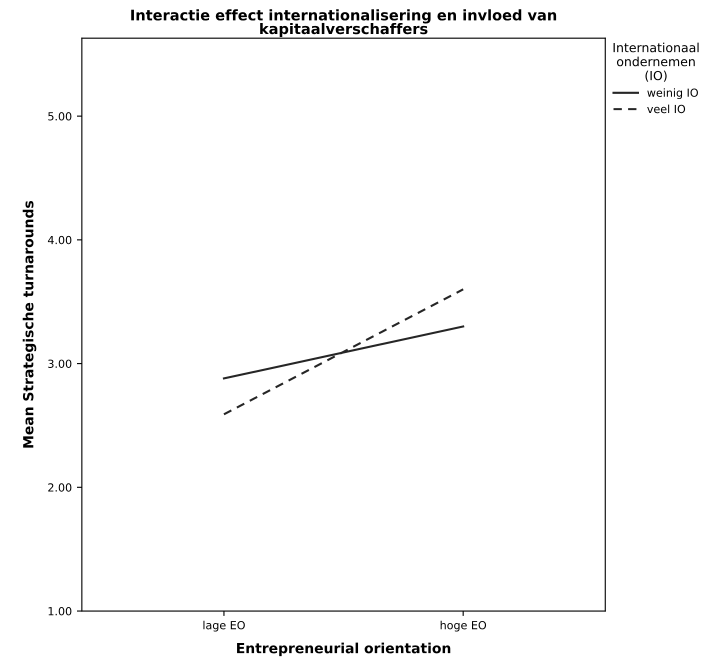  Describe the element at coordinates (60, 116) in the screenshot. I see `y-tick-label: 5.00` at that location.